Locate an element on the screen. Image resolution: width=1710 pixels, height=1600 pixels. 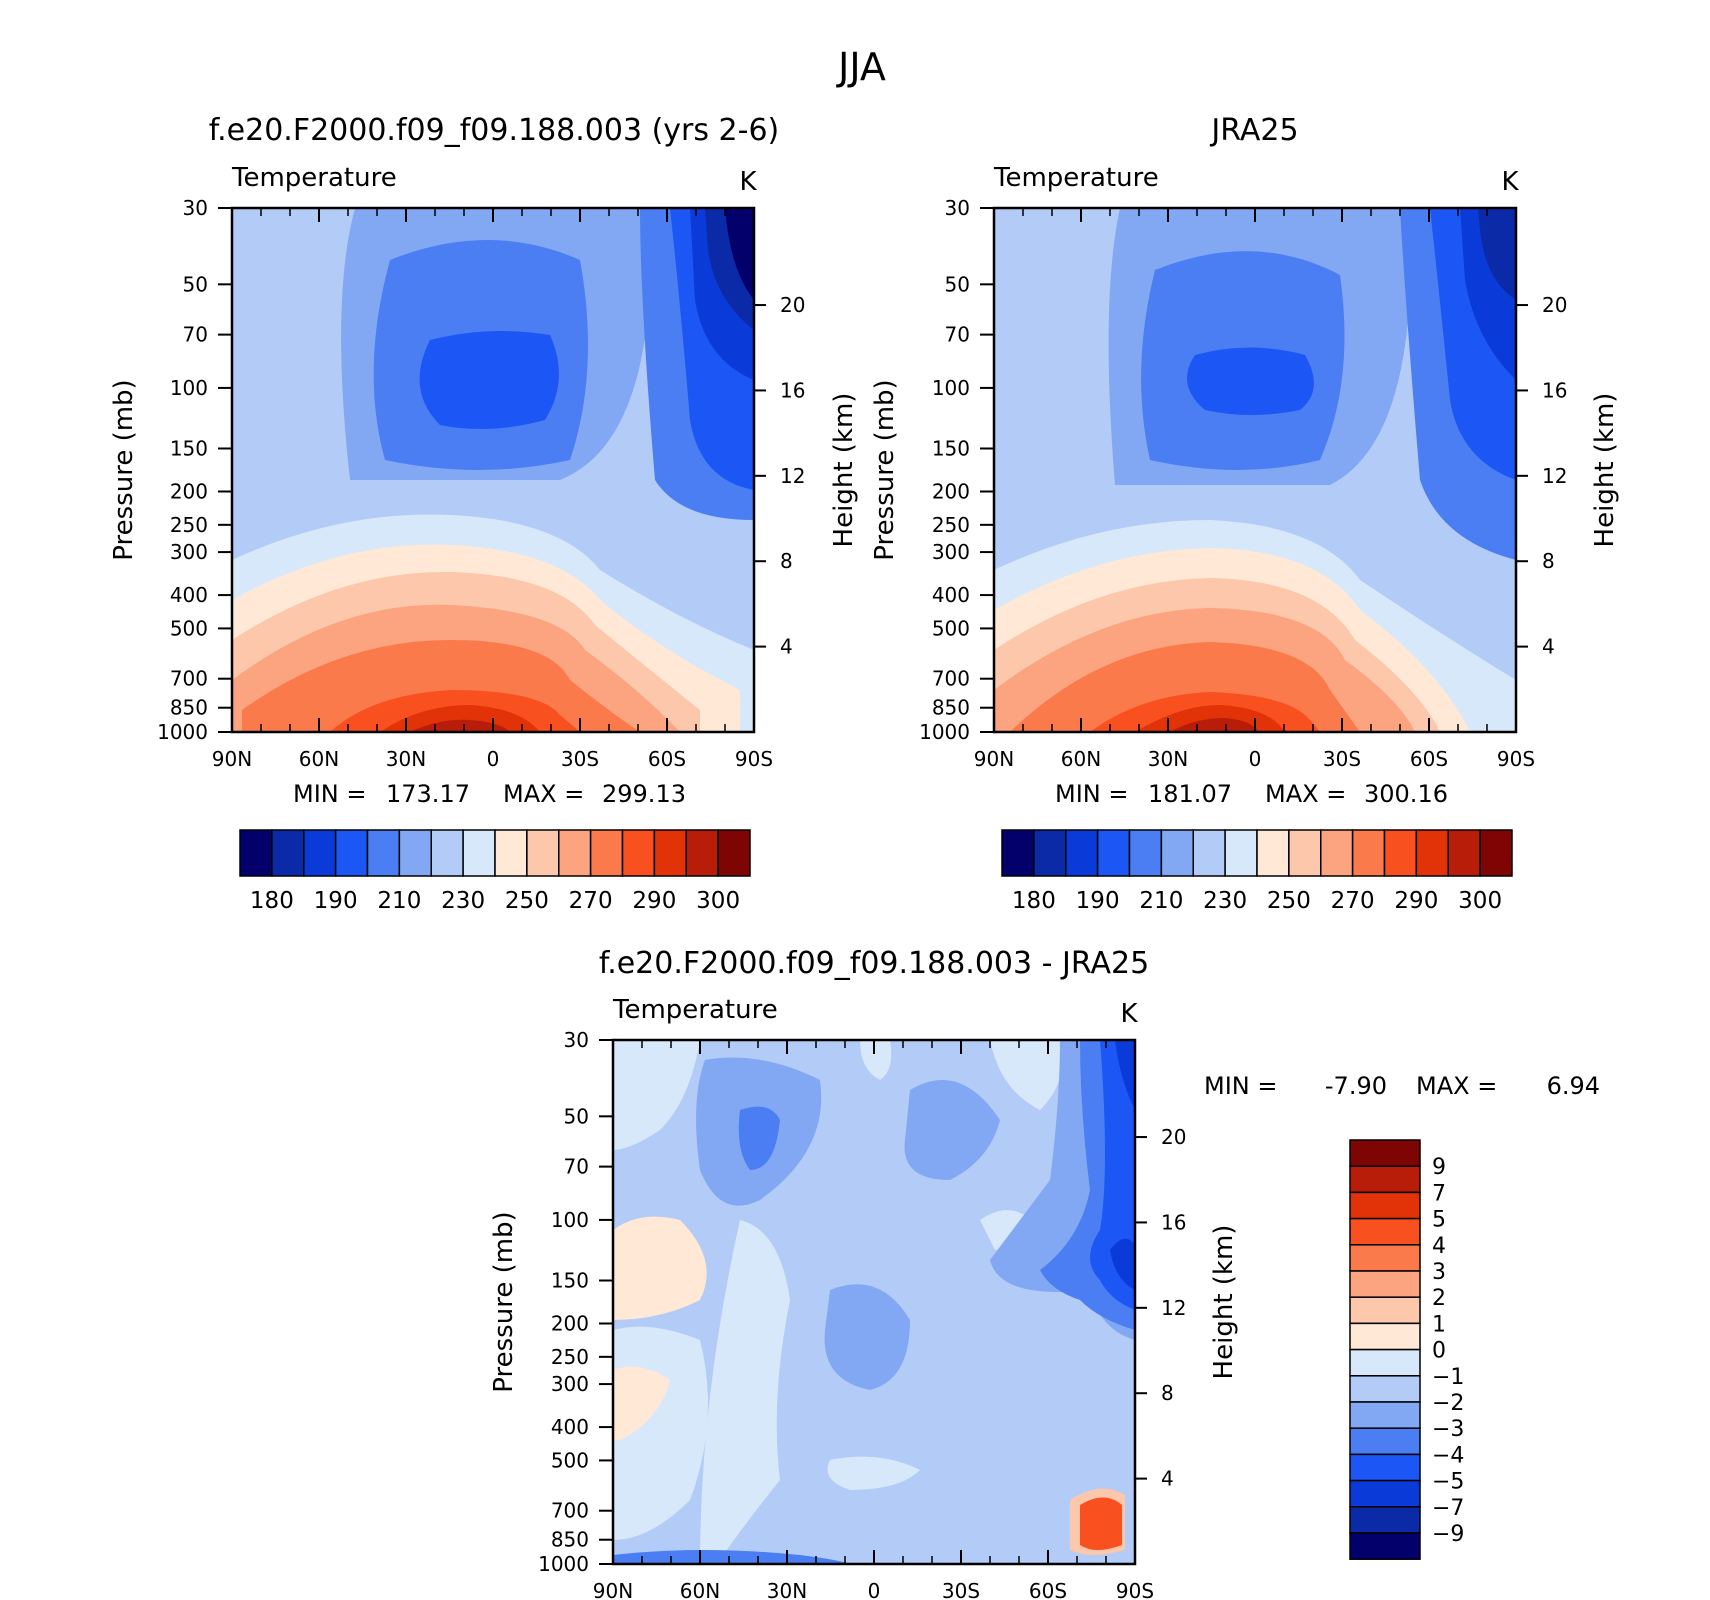
colorbar-label: −1 is located at coordinates (1448, 1377).